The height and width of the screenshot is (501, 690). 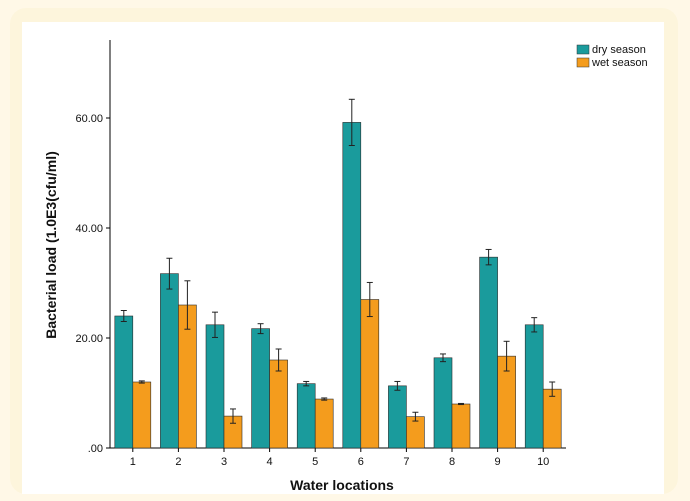 What do you see at coordinates (583, 62) in the screenshot?
I see `legend-swatch-wet-season` at bounding box center [583, 62].